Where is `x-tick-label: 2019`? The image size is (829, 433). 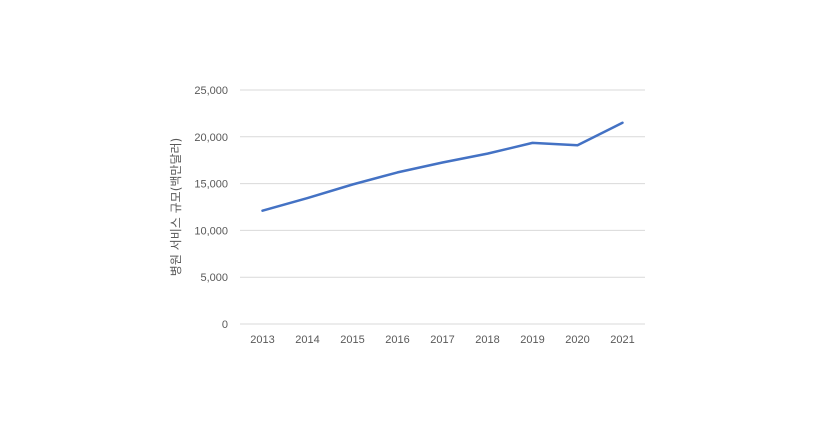
x-tick-label: 2019 is located at coordinates (532, 340).